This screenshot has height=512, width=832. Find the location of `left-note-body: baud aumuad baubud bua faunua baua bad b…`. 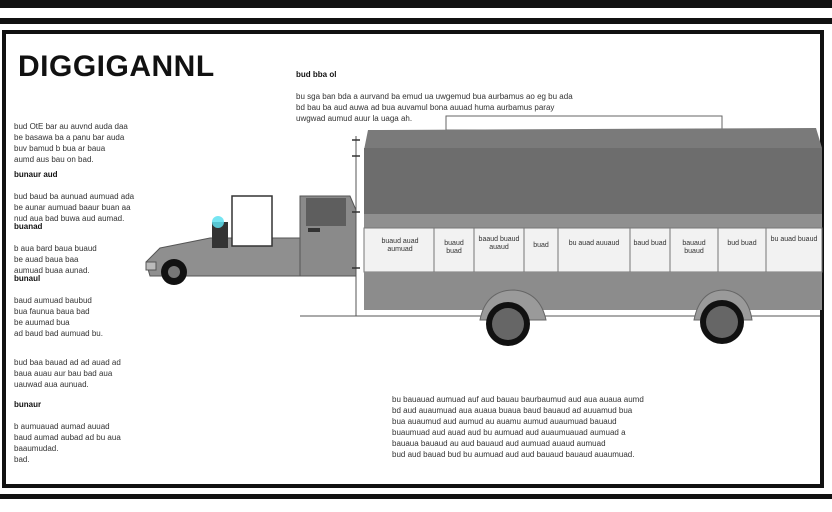

left-note-body: baud aumuad baubud bua faunua baua bad b… is located at coordinates (58, 317).